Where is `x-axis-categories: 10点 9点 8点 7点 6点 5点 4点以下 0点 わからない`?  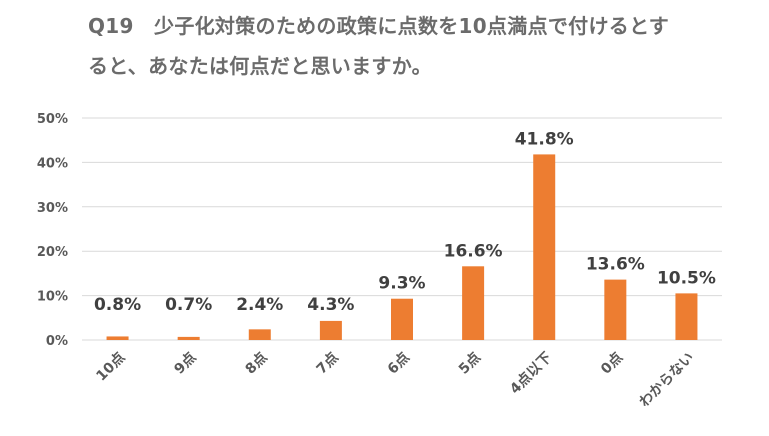 x-axis-categories: 10点 9点 8点 7点 6点 5点 4点以下 0点 わからない is located at coordinates (395, 380).